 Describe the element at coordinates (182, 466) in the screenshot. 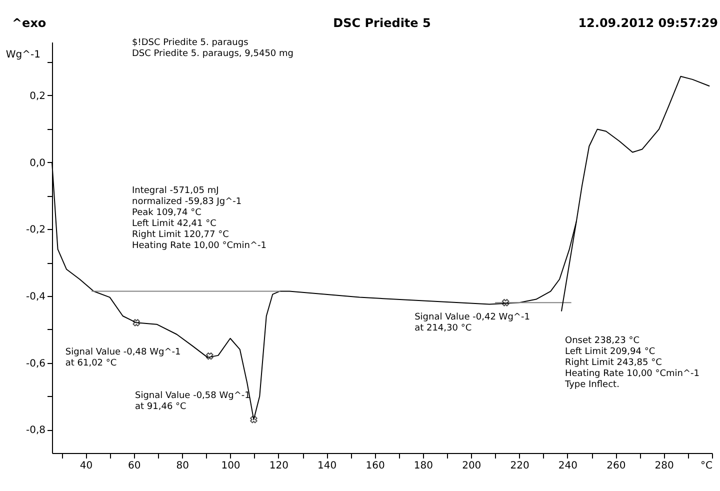

I see `x-tick-label: 80` at that location.